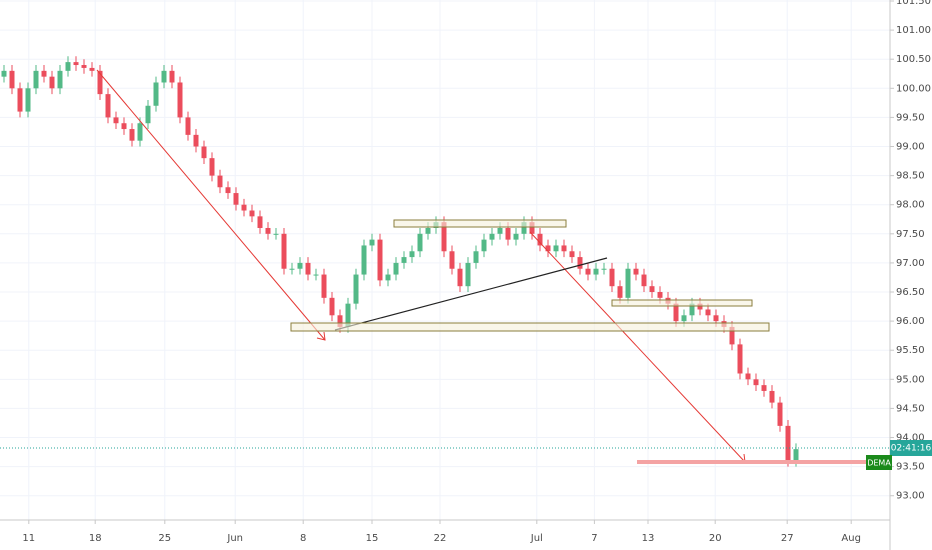 This screenshot has height=550, width=932. Describe the element at coordinates (910, 379) in the screenshot. I see `y-tick-label: 95.00` at that location.